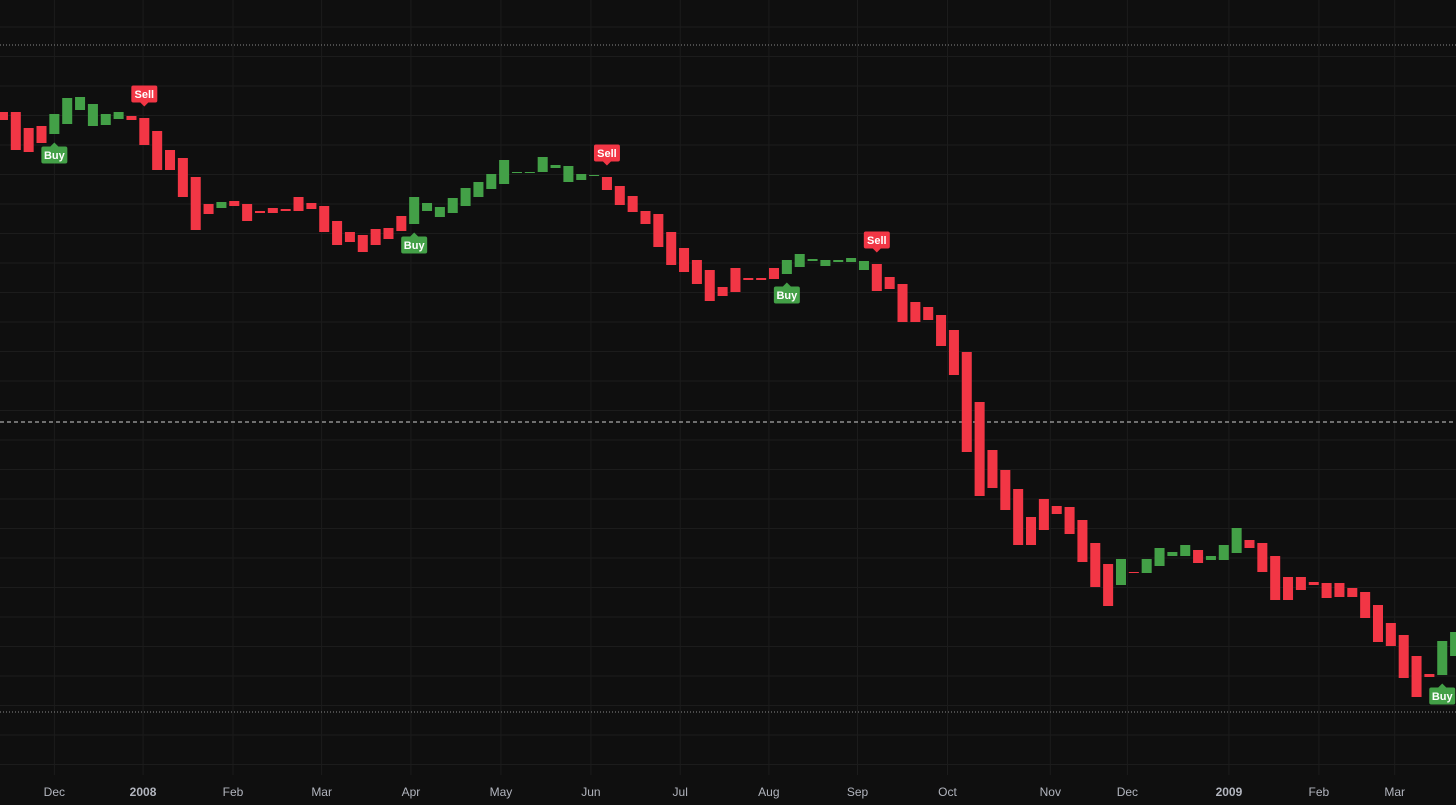 The width and height of the screenshot is (1456, 805). Describe the element at coordinates (501, 792) in the screenshot. I see `x-tick-label: May` at that location.